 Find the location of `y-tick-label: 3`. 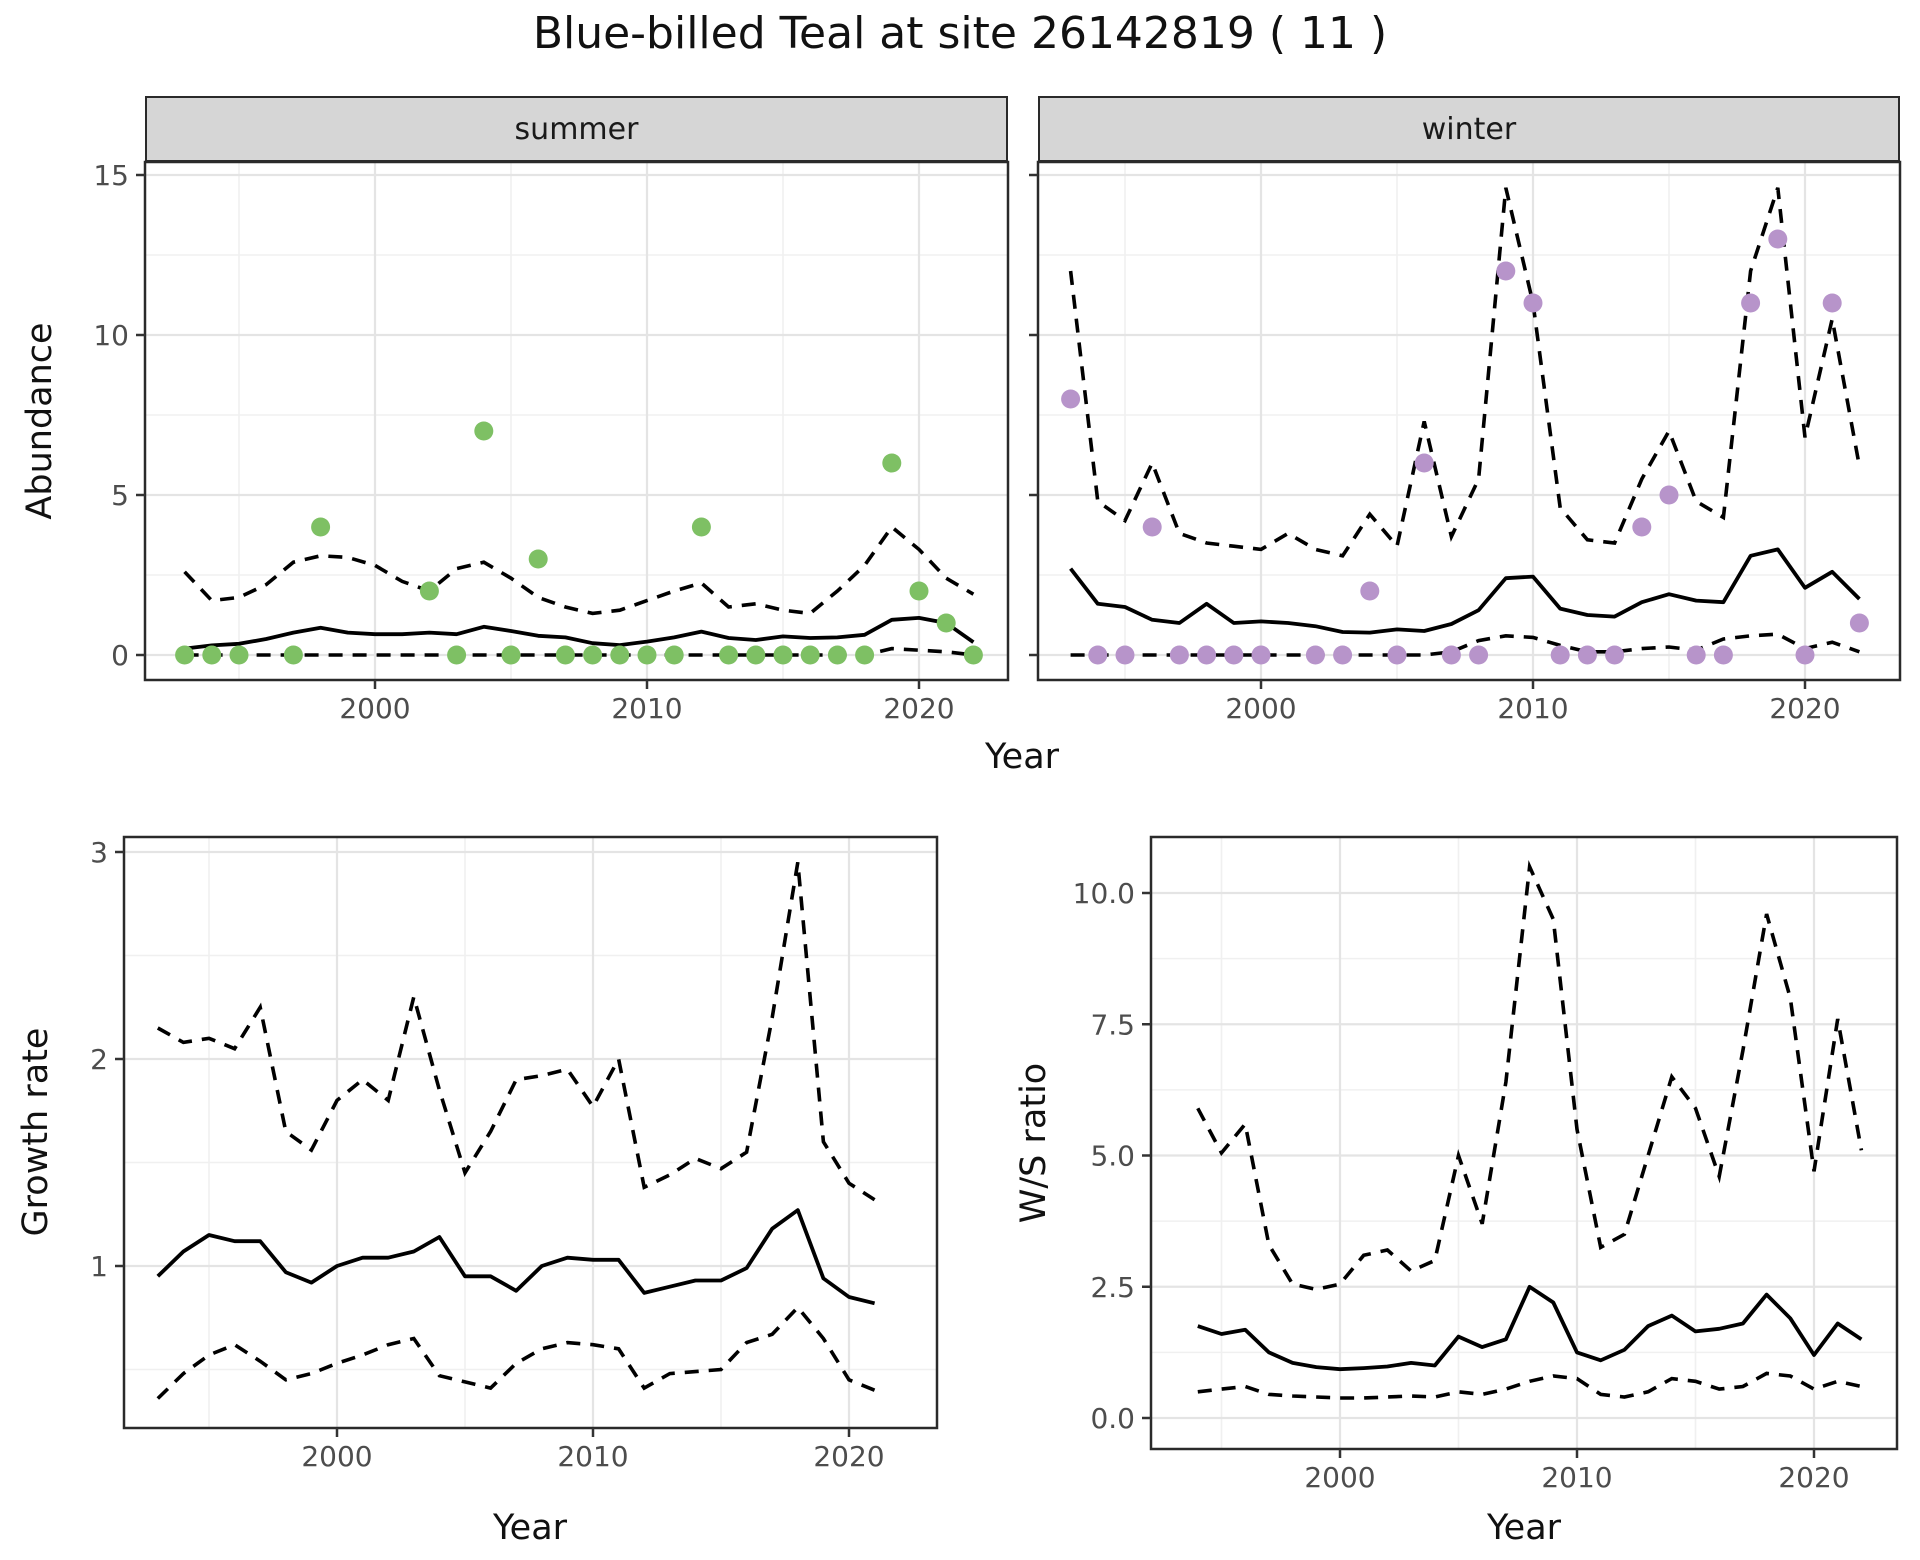

y-tick-label: 3 is located at coordinates (99, 852).